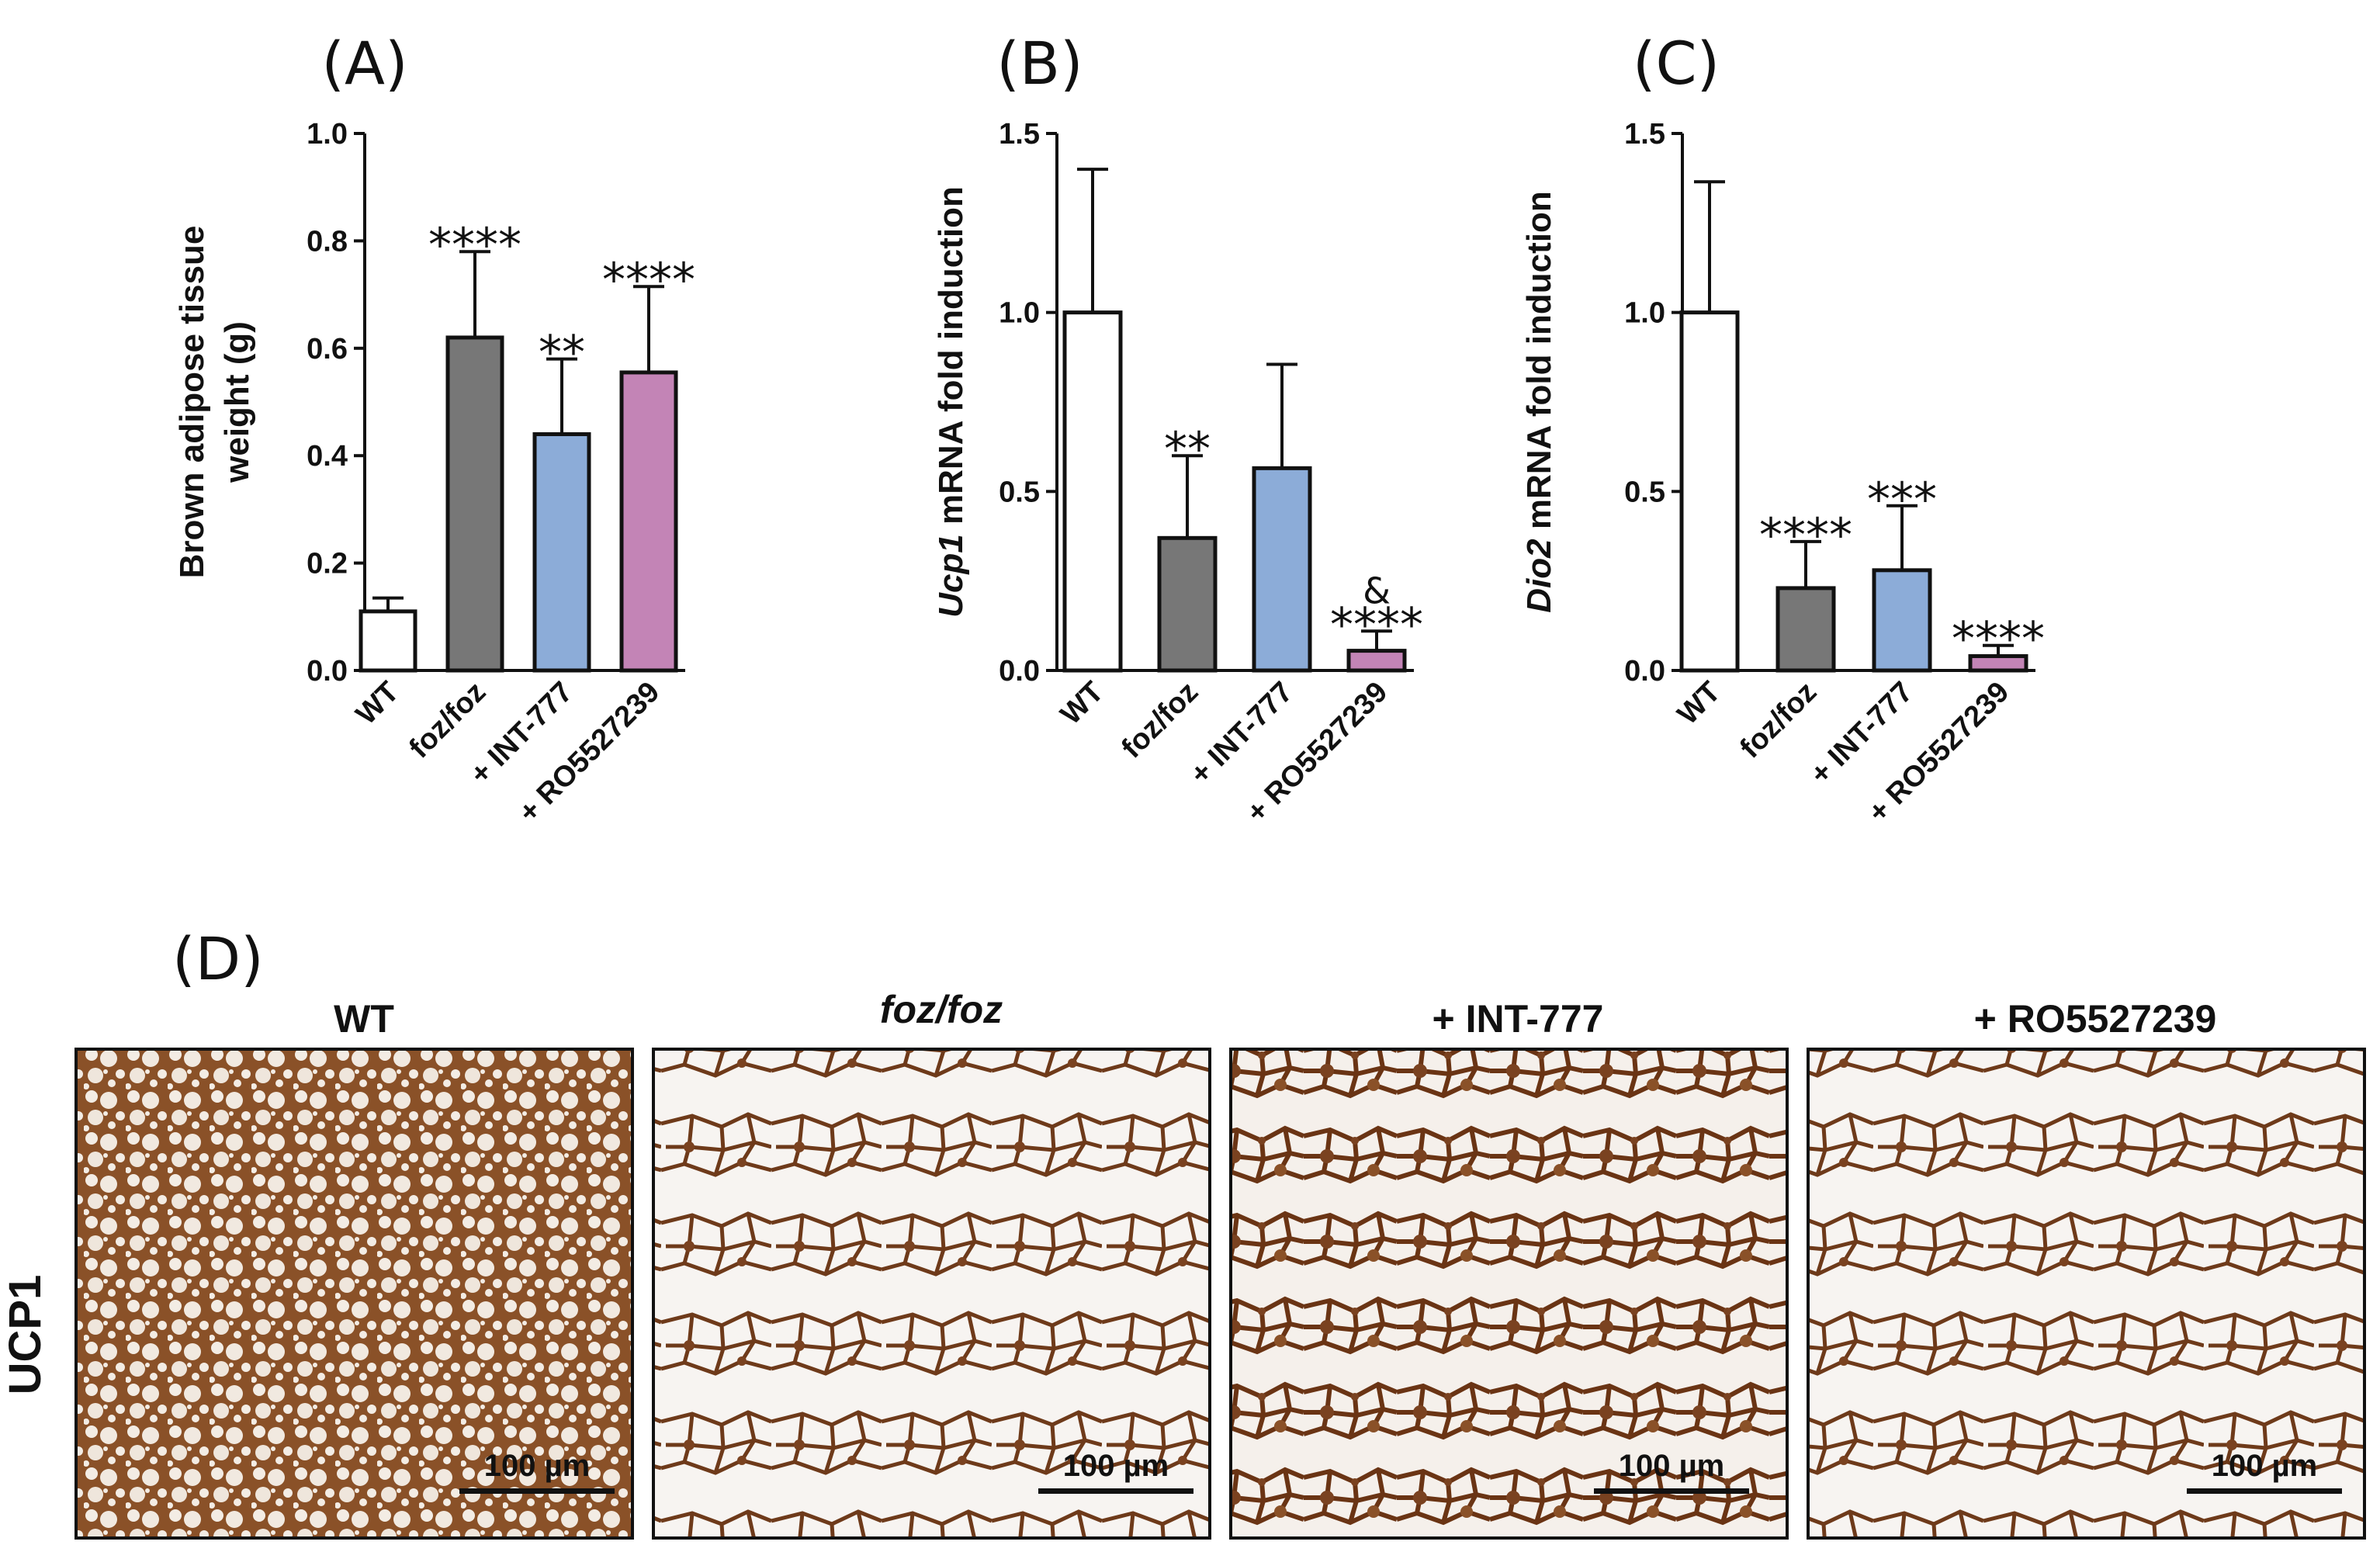 Image resolution: width=2380 pixels, height=1545 pixels. I want to click on micrograph-ro5527239: 100 µm, so click(2086, 1294).